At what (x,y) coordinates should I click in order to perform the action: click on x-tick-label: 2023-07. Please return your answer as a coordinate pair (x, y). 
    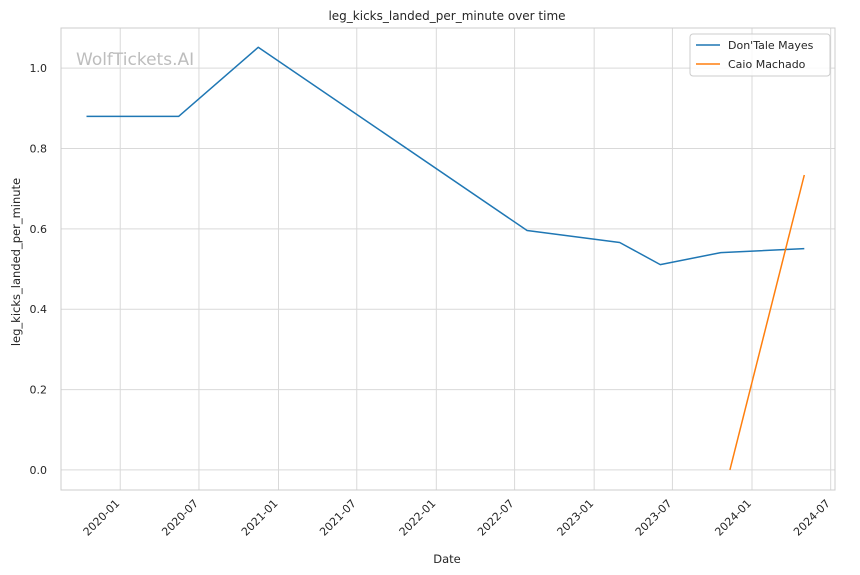
    Looking at the image, I should click on (654, 518).